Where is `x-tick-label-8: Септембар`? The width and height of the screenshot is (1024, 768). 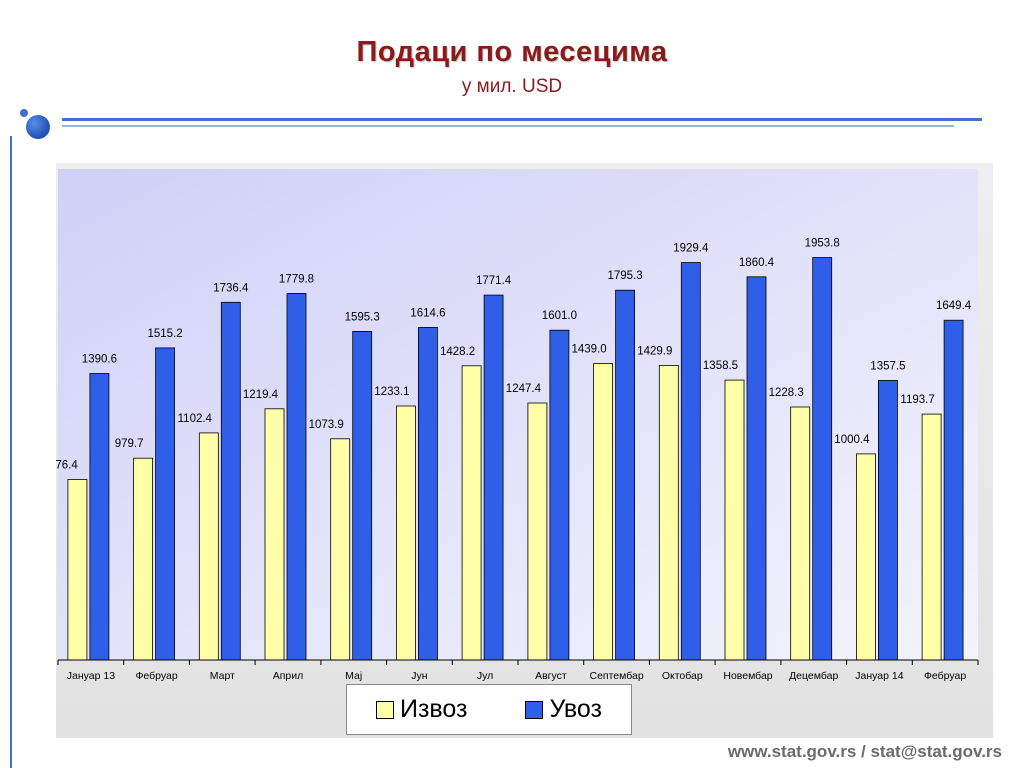 x-tick-label-8: Септембар is located at coordinates (616, 676).